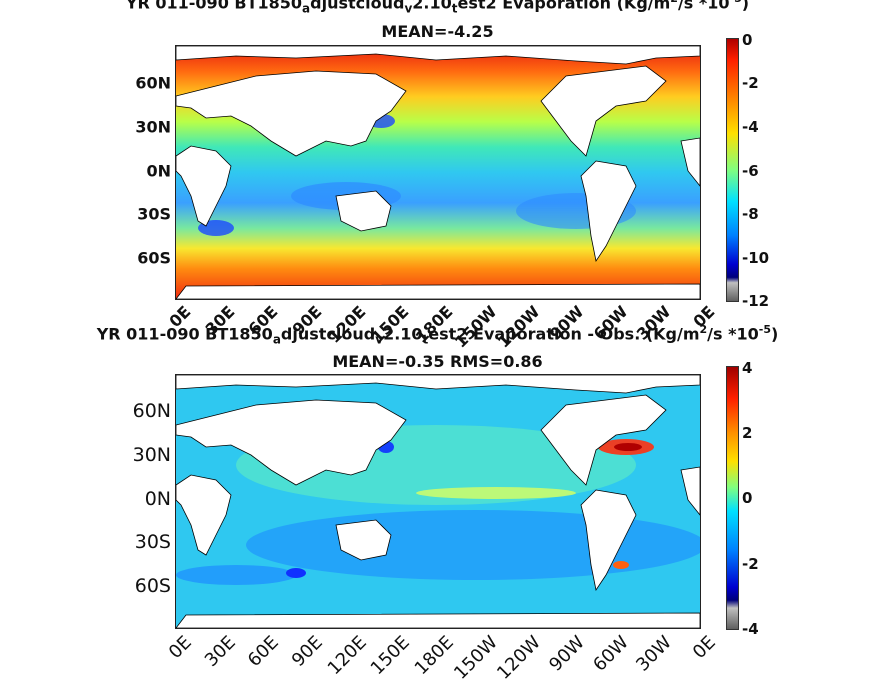  I want to click on panel2-mean-rms: MEAN=-0.35 RMS=0.86, so click(437, 361).